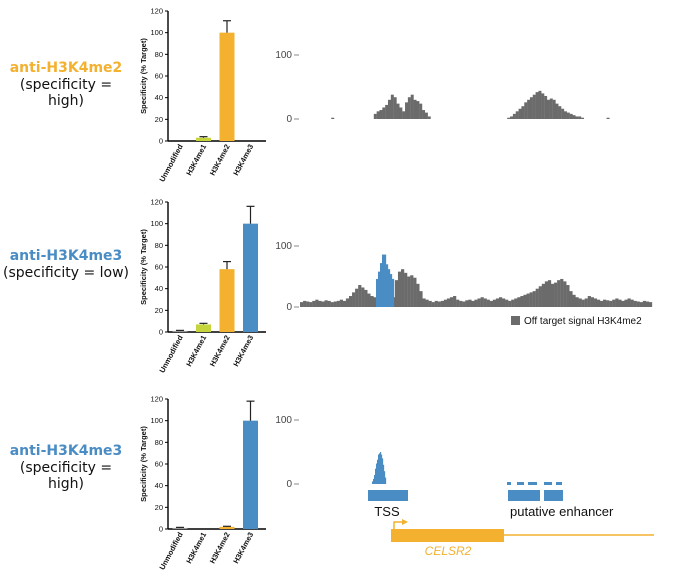 The height and width of the screenshot is (582, 688). I want to click on y-tick-label: 80, so click(159, 54).